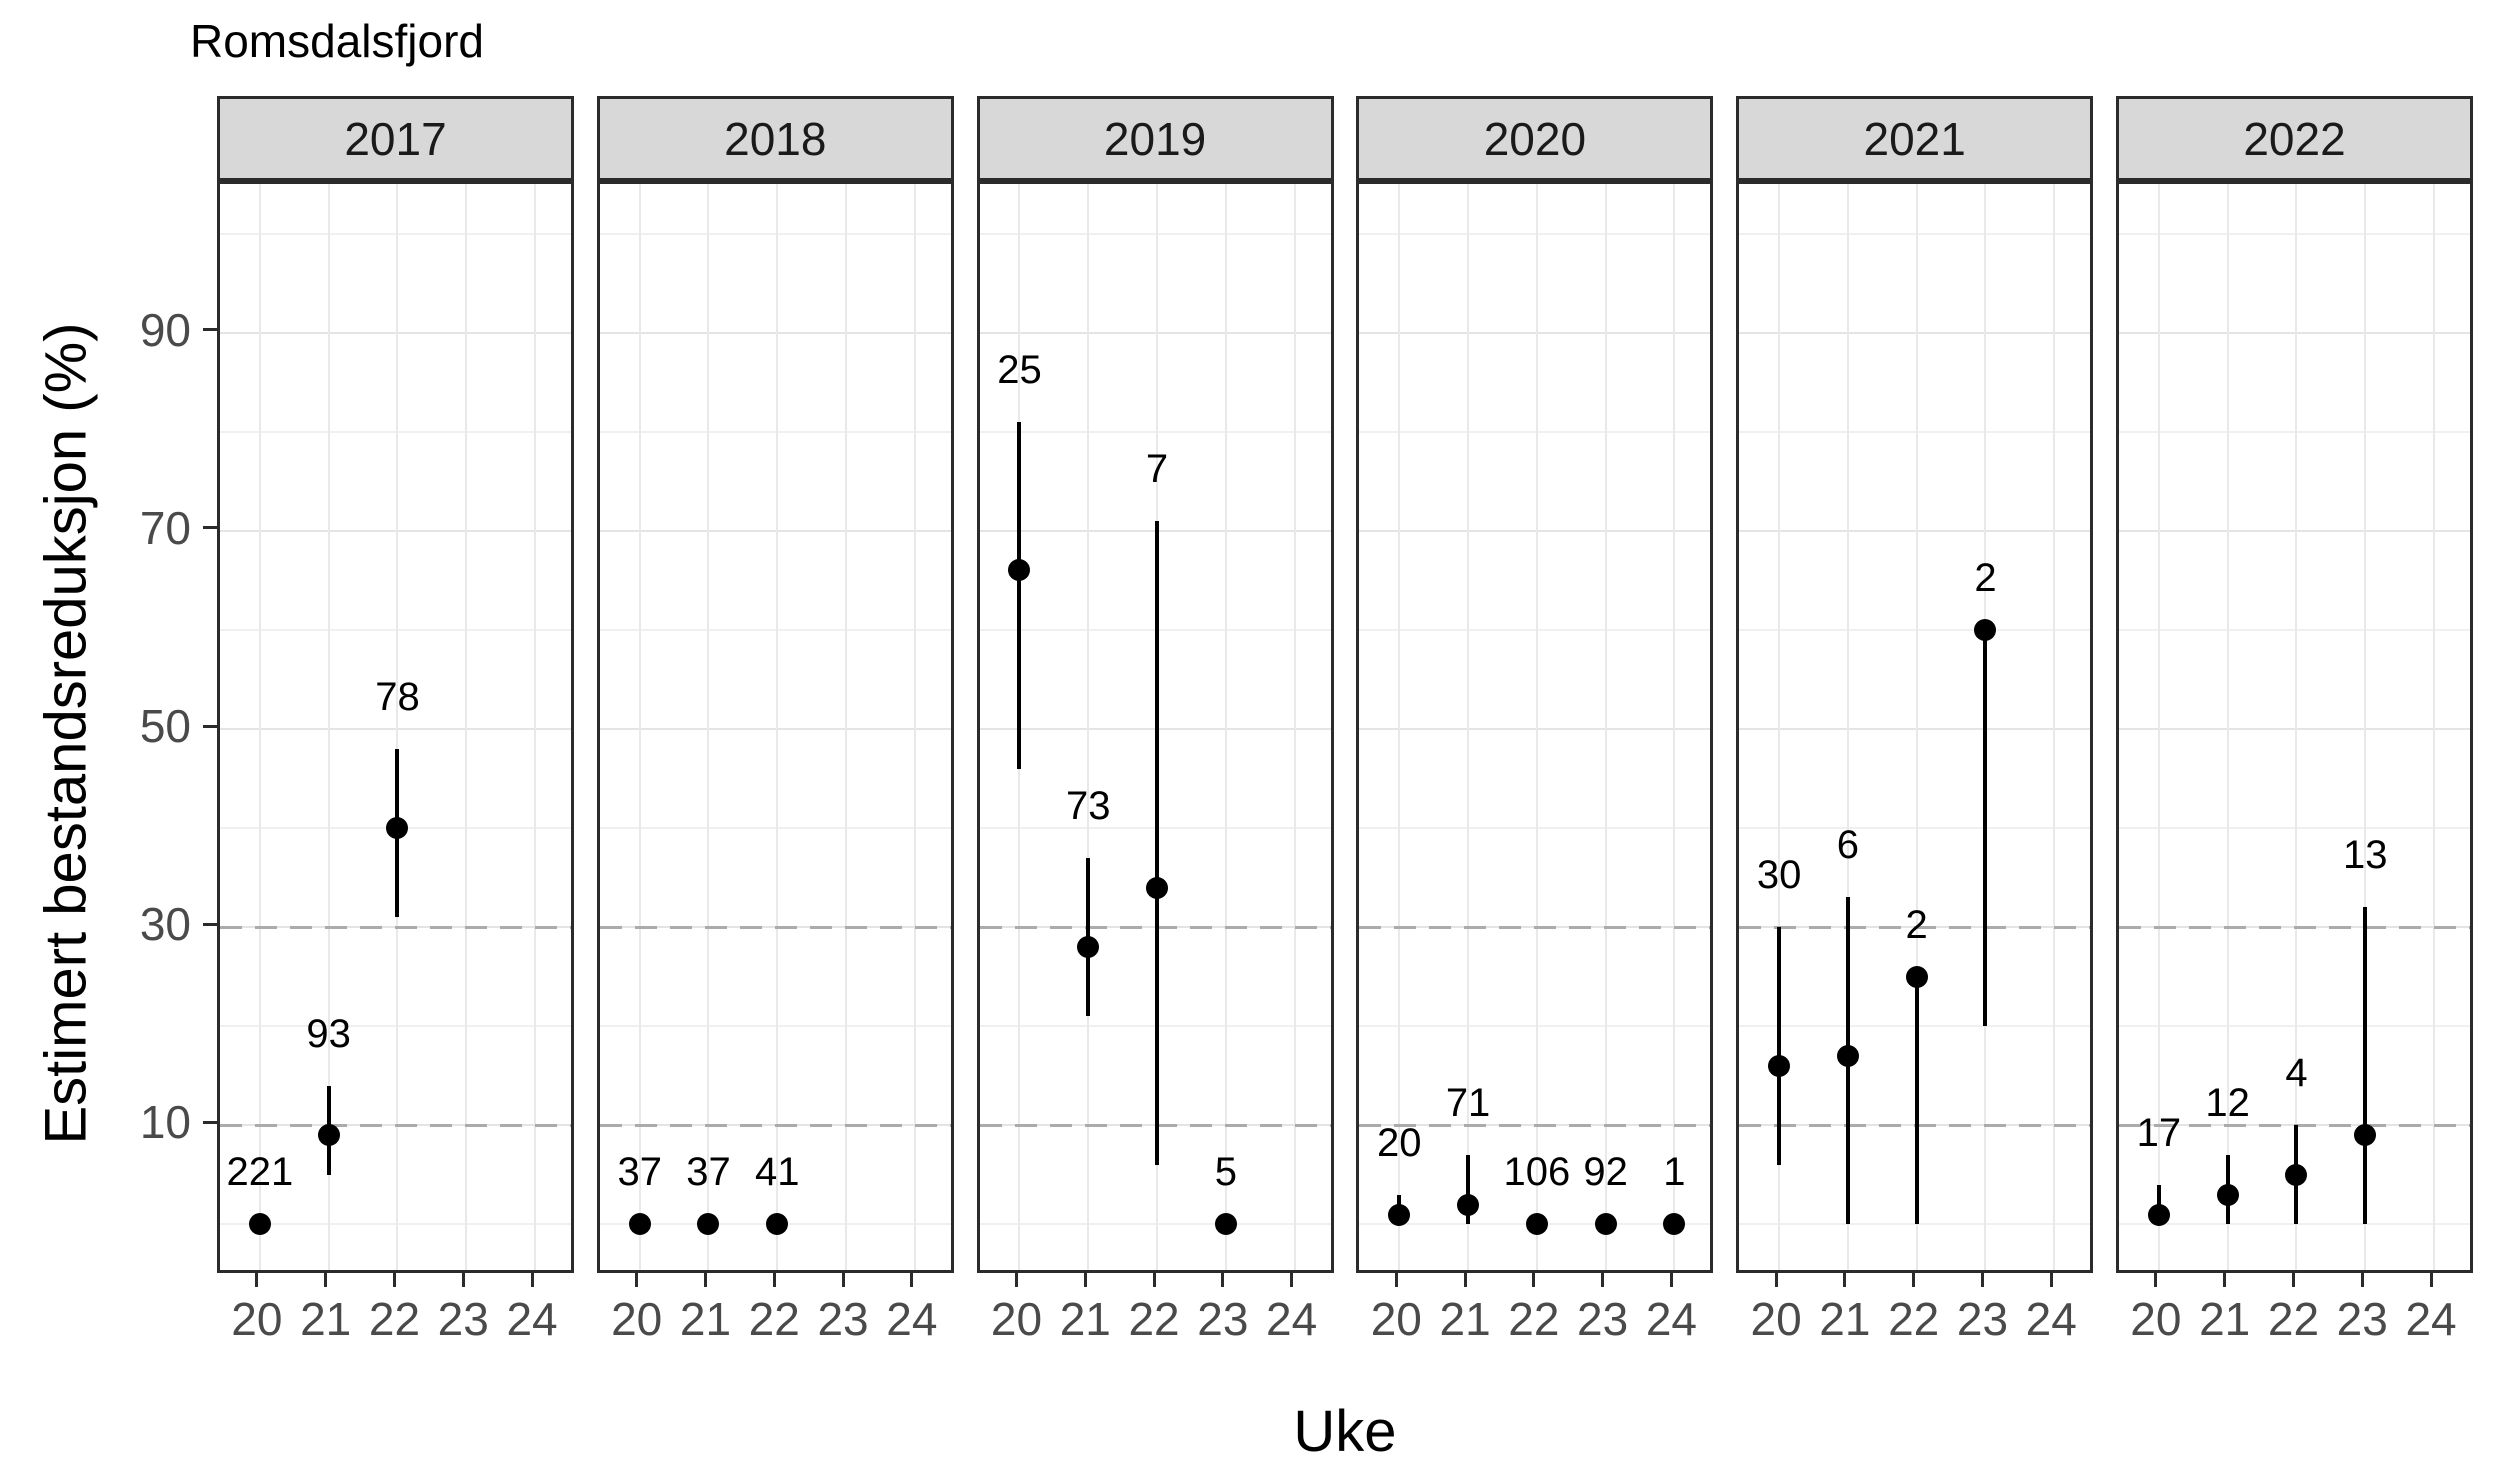 The image size is (2495, 1482). Describe the element at coordinates (1399, 1142) in the screenshot. I see `count-label: 20` at that location.